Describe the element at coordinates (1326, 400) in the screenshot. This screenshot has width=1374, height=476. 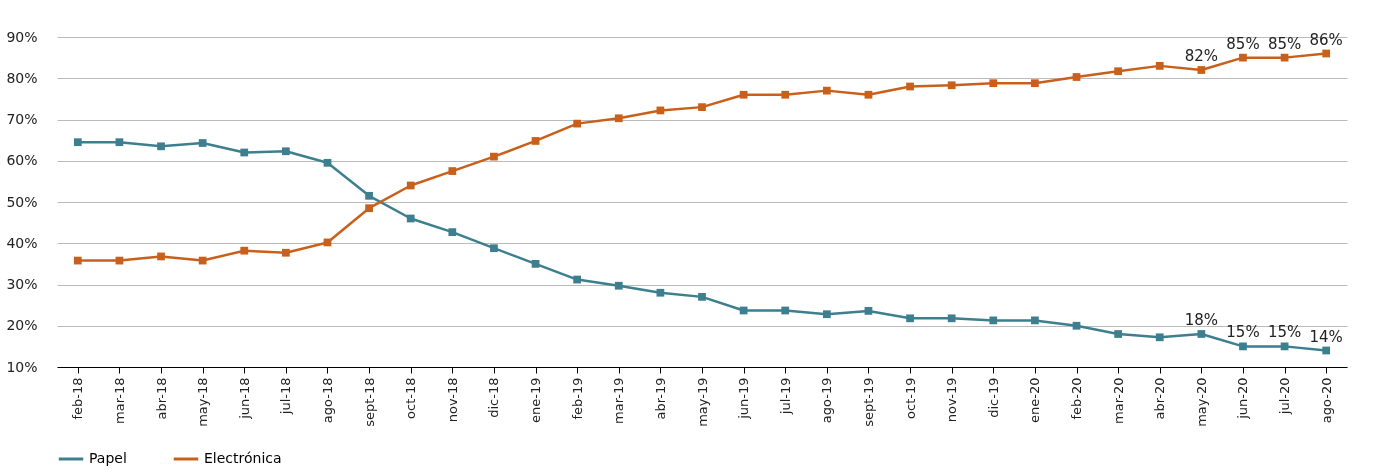
I see `x-tick-label: ago-20` at that location.